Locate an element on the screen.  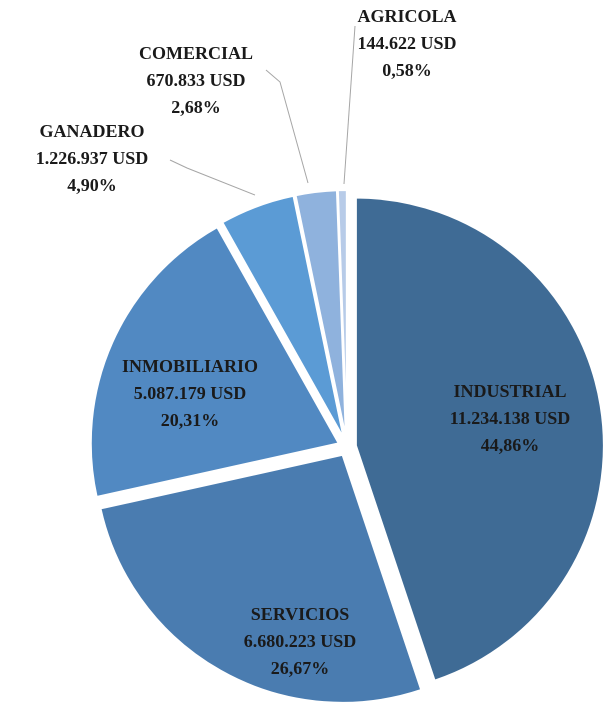
percent-label: 26,67% is located at coordinates (300, 668).